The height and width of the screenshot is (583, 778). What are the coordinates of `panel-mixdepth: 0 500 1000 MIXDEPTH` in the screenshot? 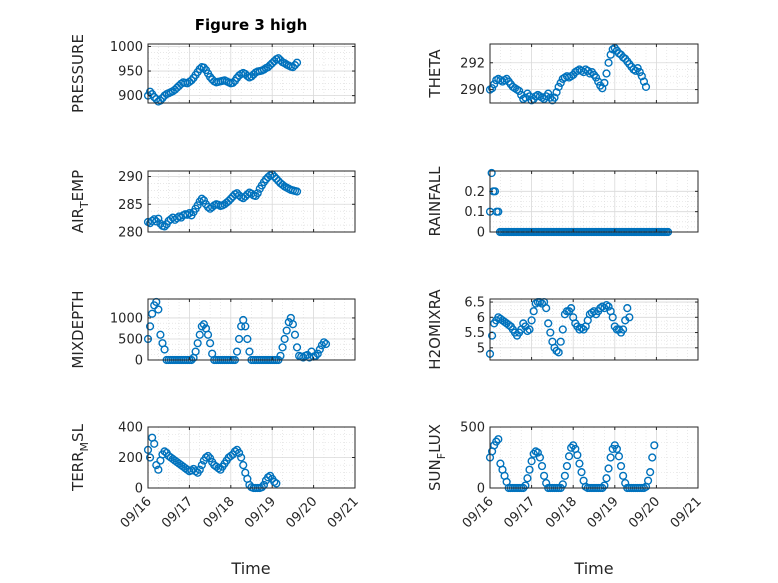 It's located at (212, 329).